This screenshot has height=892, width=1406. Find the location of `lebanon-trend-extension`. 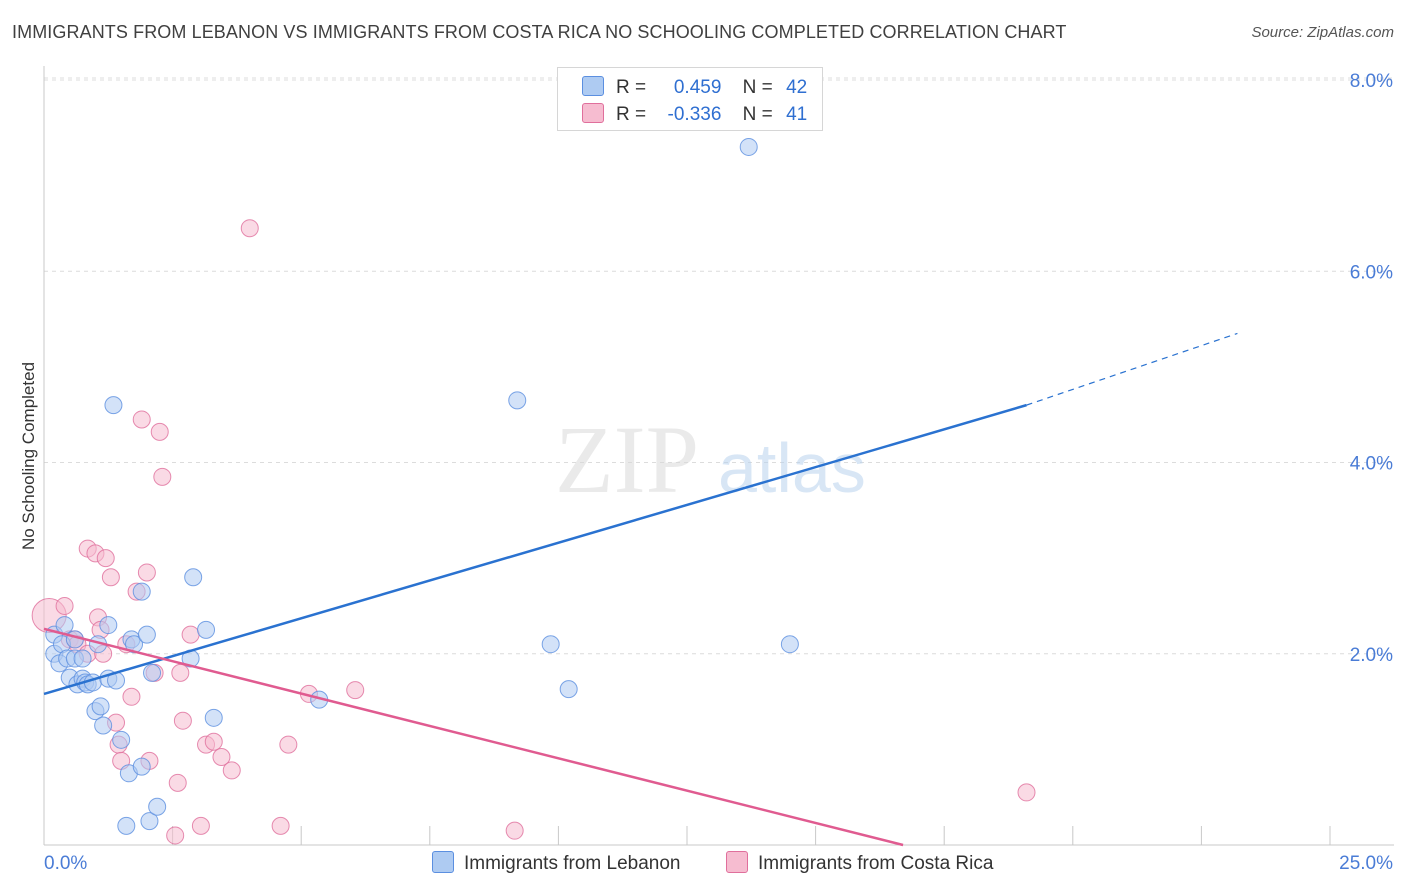

lebanon-trend-extension is located at coordinates (1132, 369).